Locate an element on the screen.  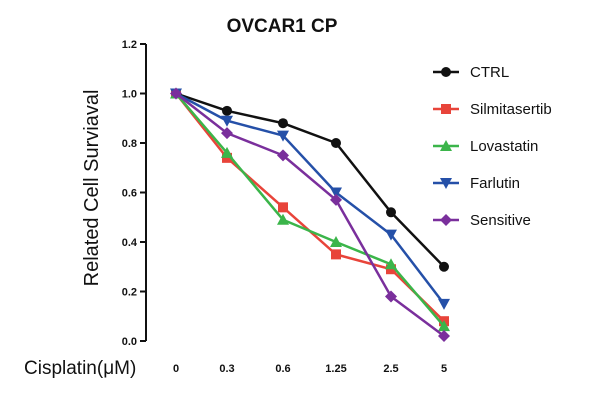
y-tick-label: 0.2 is located at coordinates (129, 293).